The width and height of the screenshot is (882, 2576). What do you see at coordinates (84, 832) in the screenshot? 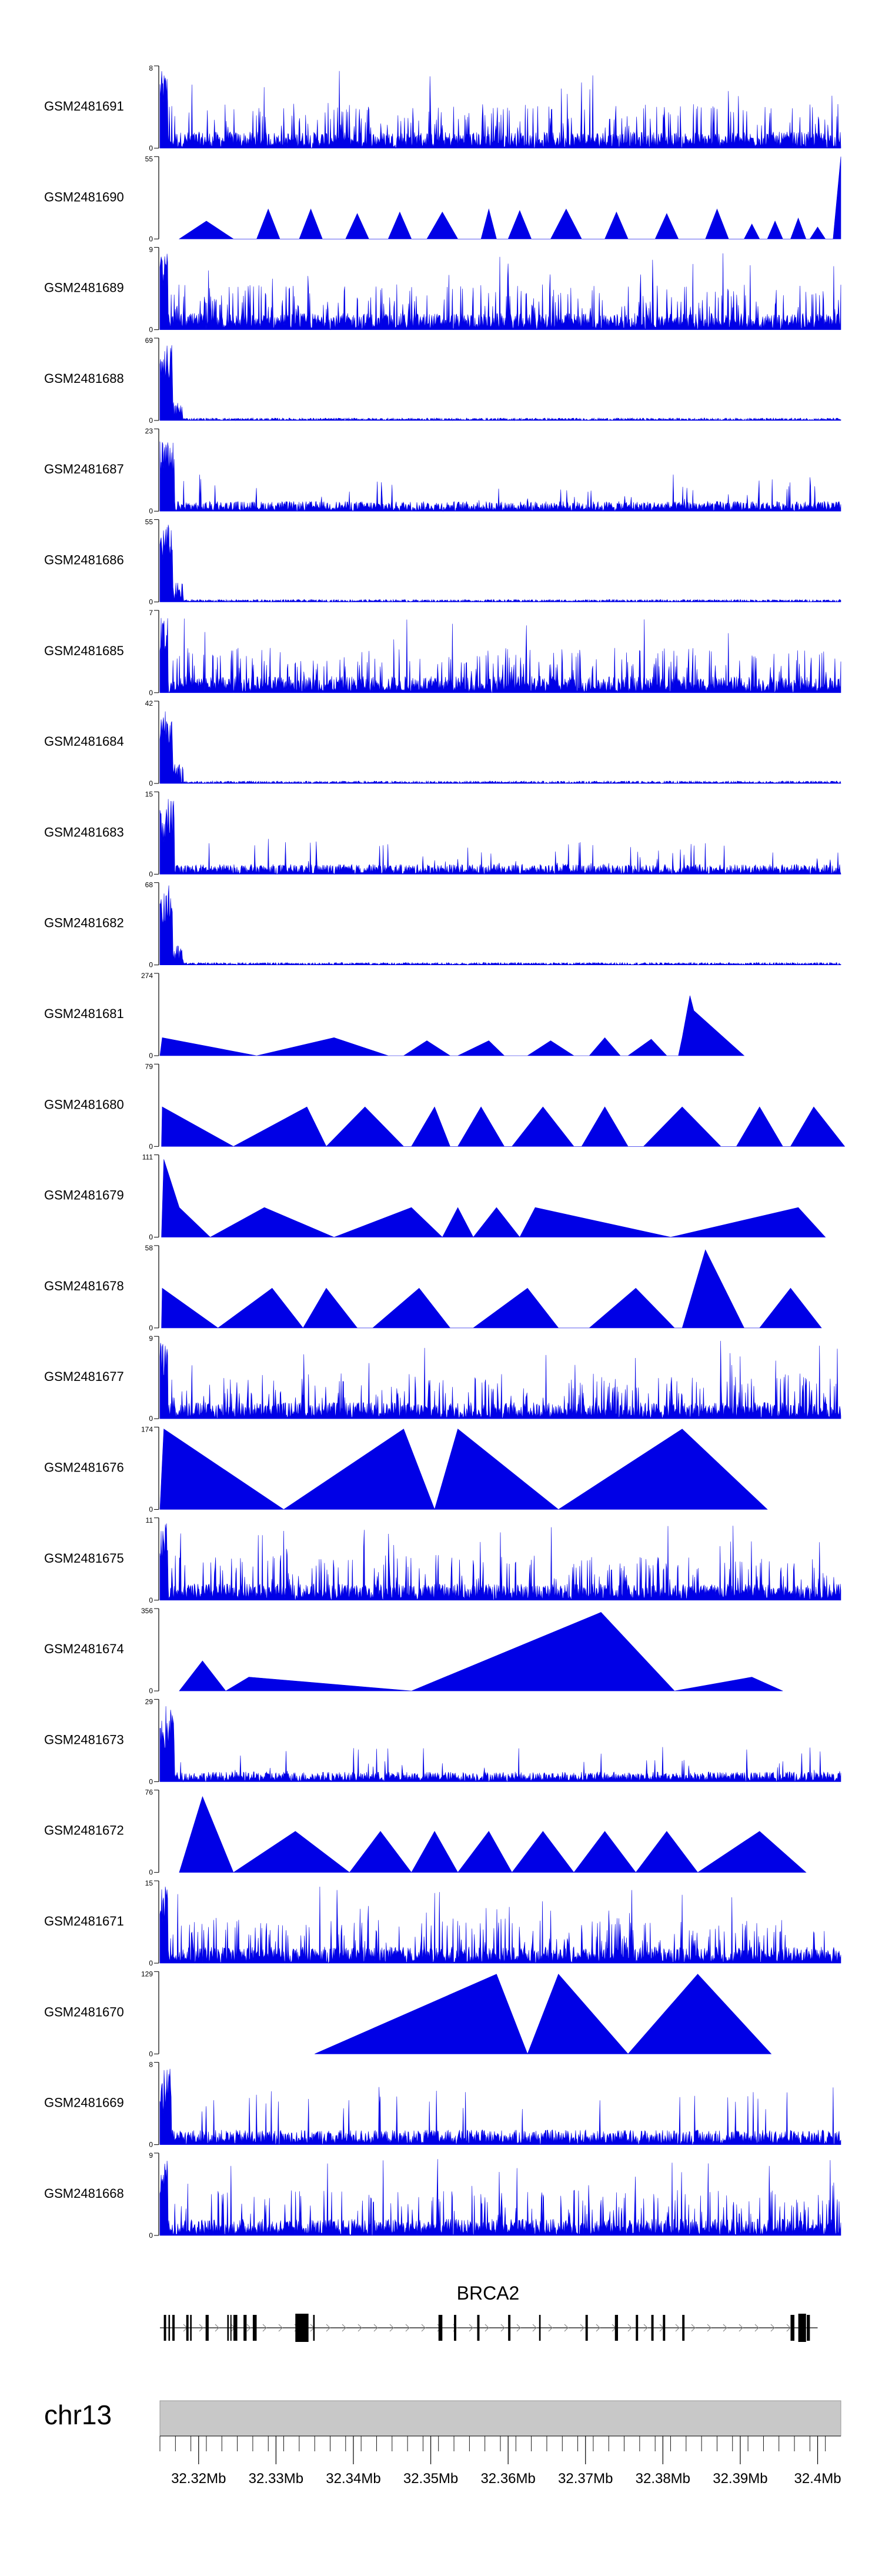
I see `track-label: GSM2481683` at bounding box center [84, 832].